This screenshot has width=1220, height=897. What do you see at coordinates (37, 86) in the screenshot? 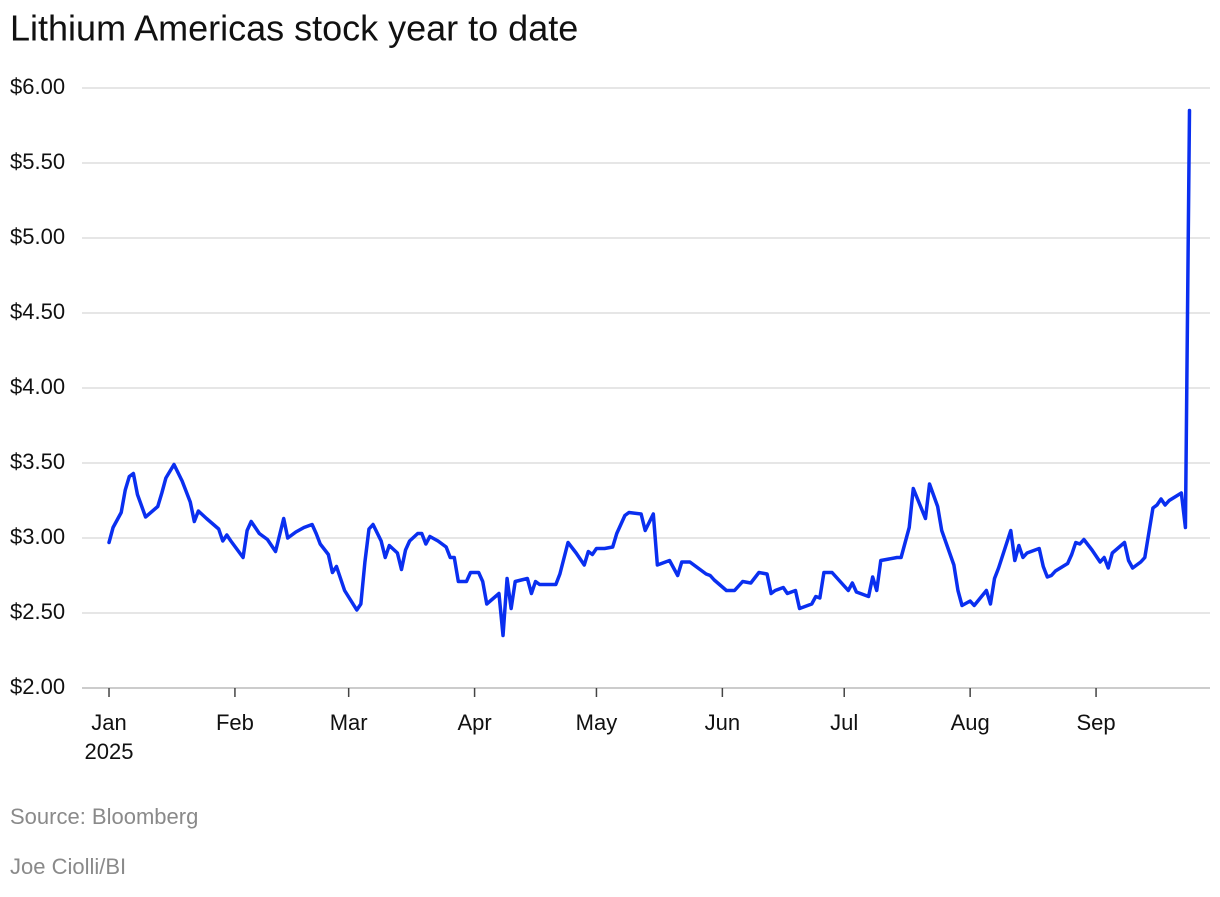
I see `y-tick-label: $6.00` at bounding box center [37, 86].